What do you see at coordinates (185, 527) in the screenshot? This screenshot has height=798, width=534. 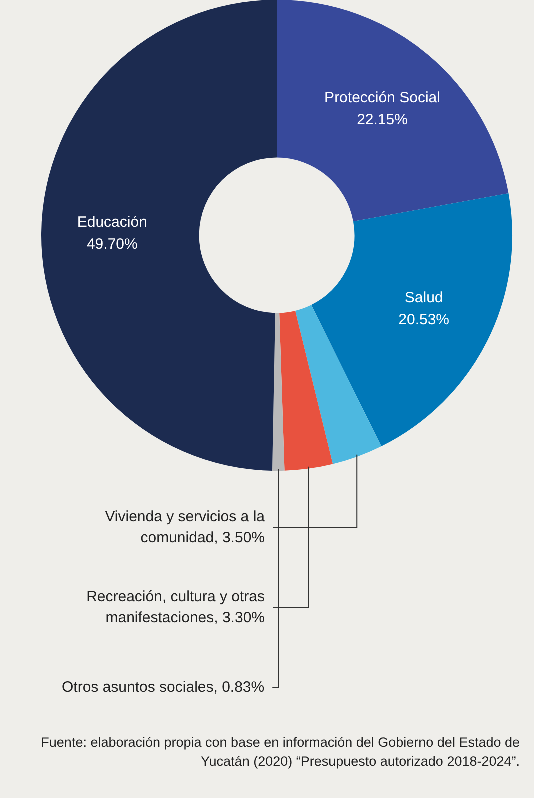 I see `slice-label: Vivienda y servicios a la comunidad, 3.50%` at bounding box center [185, 527].